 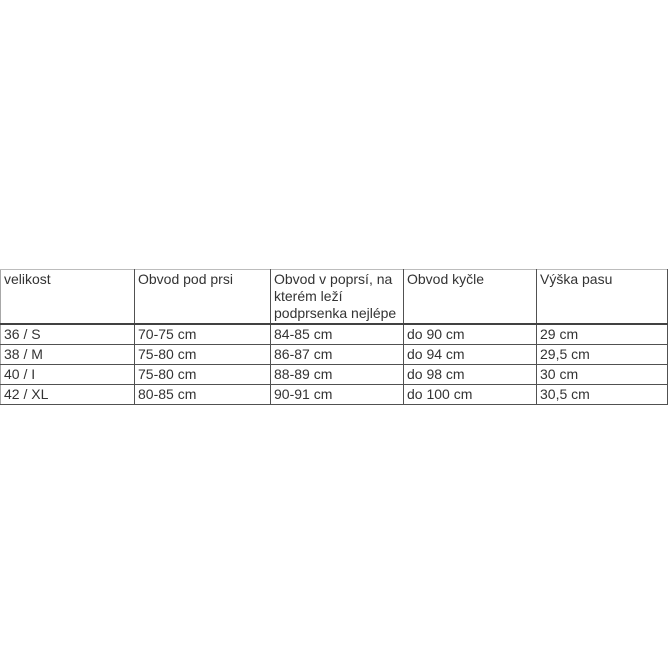 I want to click on cell-hip: do 90 cm, so click(x=470, y=334).